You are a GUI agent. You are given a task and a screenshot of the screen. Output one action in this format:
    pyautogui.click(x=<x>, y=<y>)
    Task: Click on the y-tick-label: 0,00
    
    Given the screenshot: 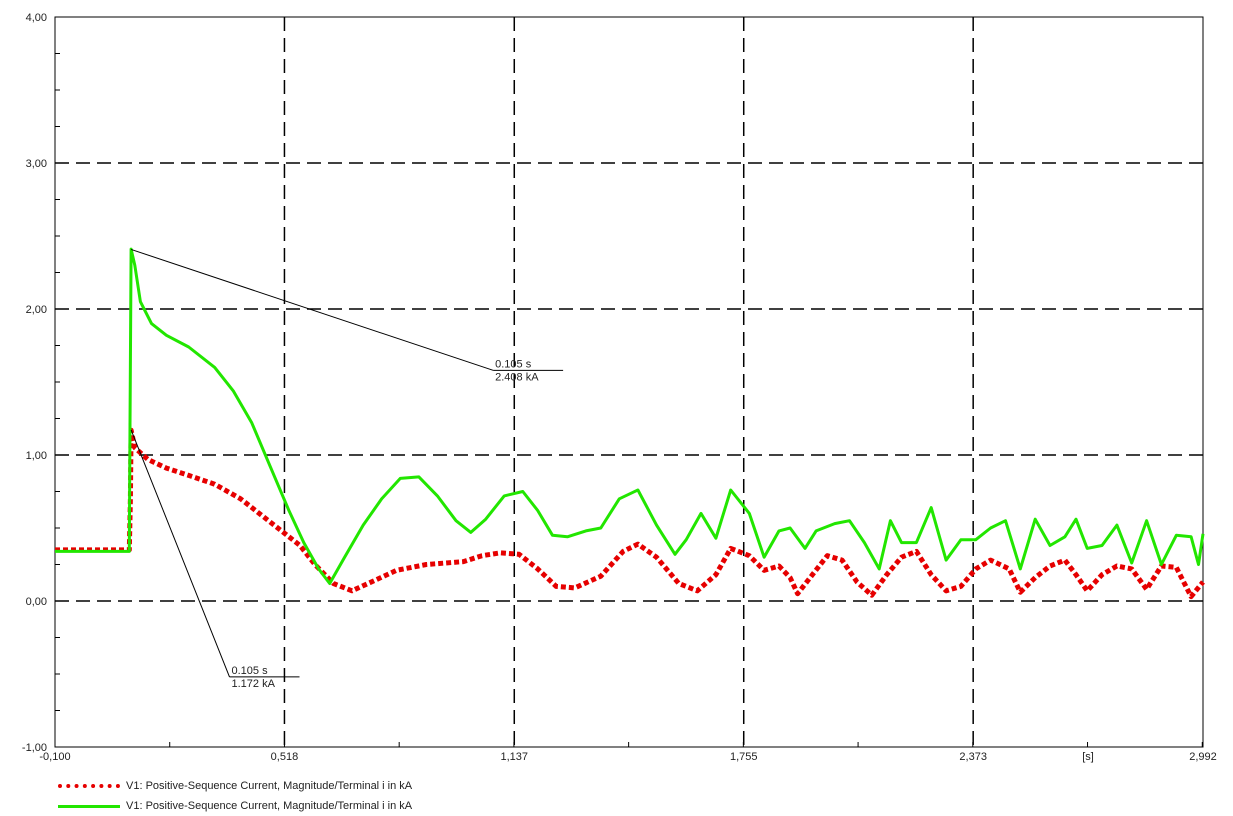 What is the action you would take?
    pyautogui.click(x=36, y=602)
    